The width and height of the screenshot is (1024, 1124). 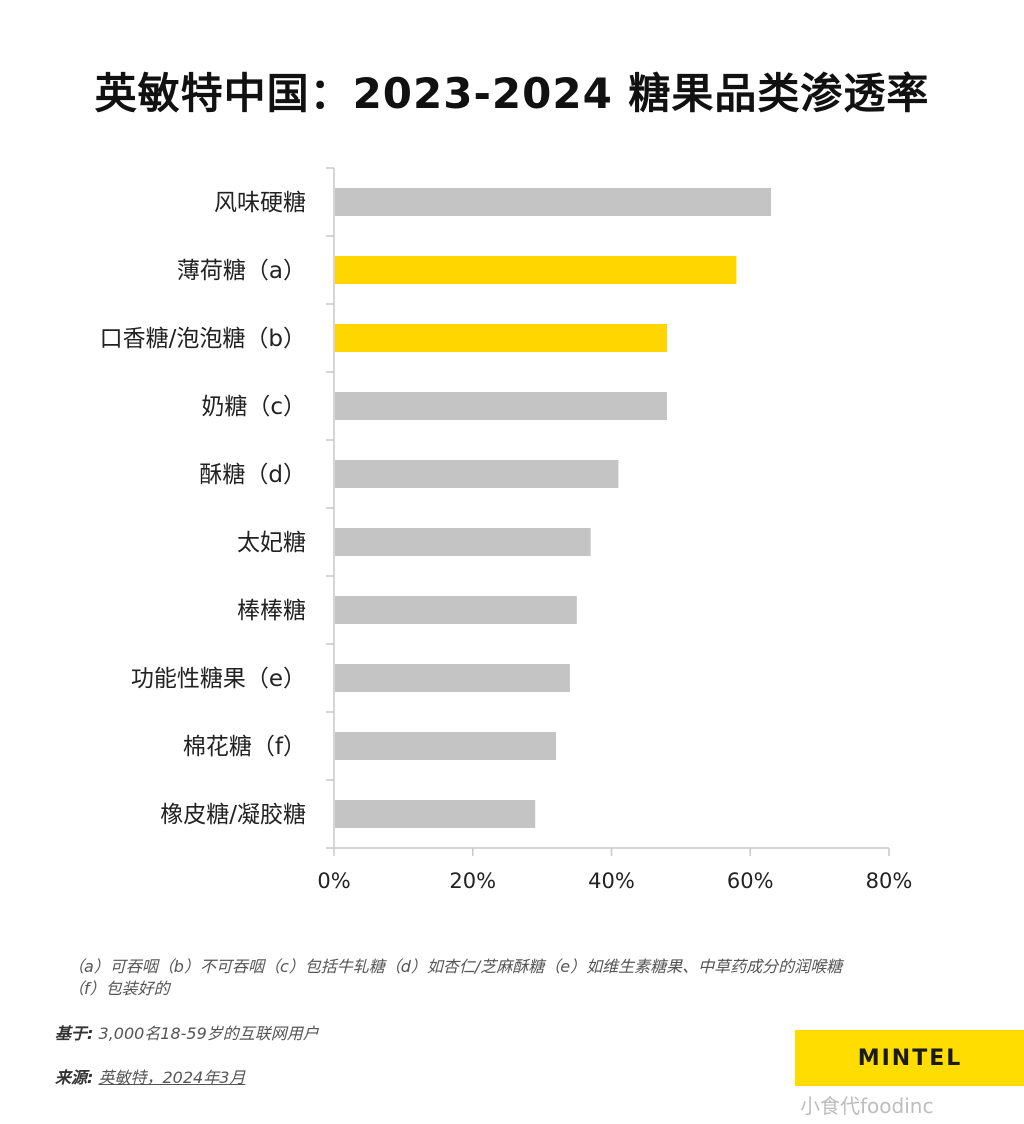 I want to click on category-label: 棒棒糖, so click(x=271, y=611).